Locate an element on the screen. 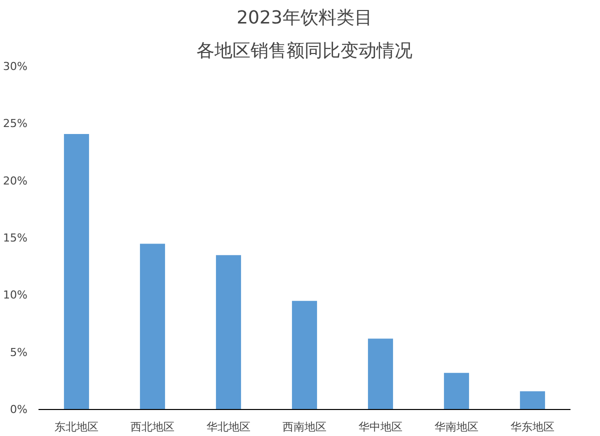 This screenshot has height=436, width=600. x-tick-label: 东北地区 is located at coordinates (76, 427).